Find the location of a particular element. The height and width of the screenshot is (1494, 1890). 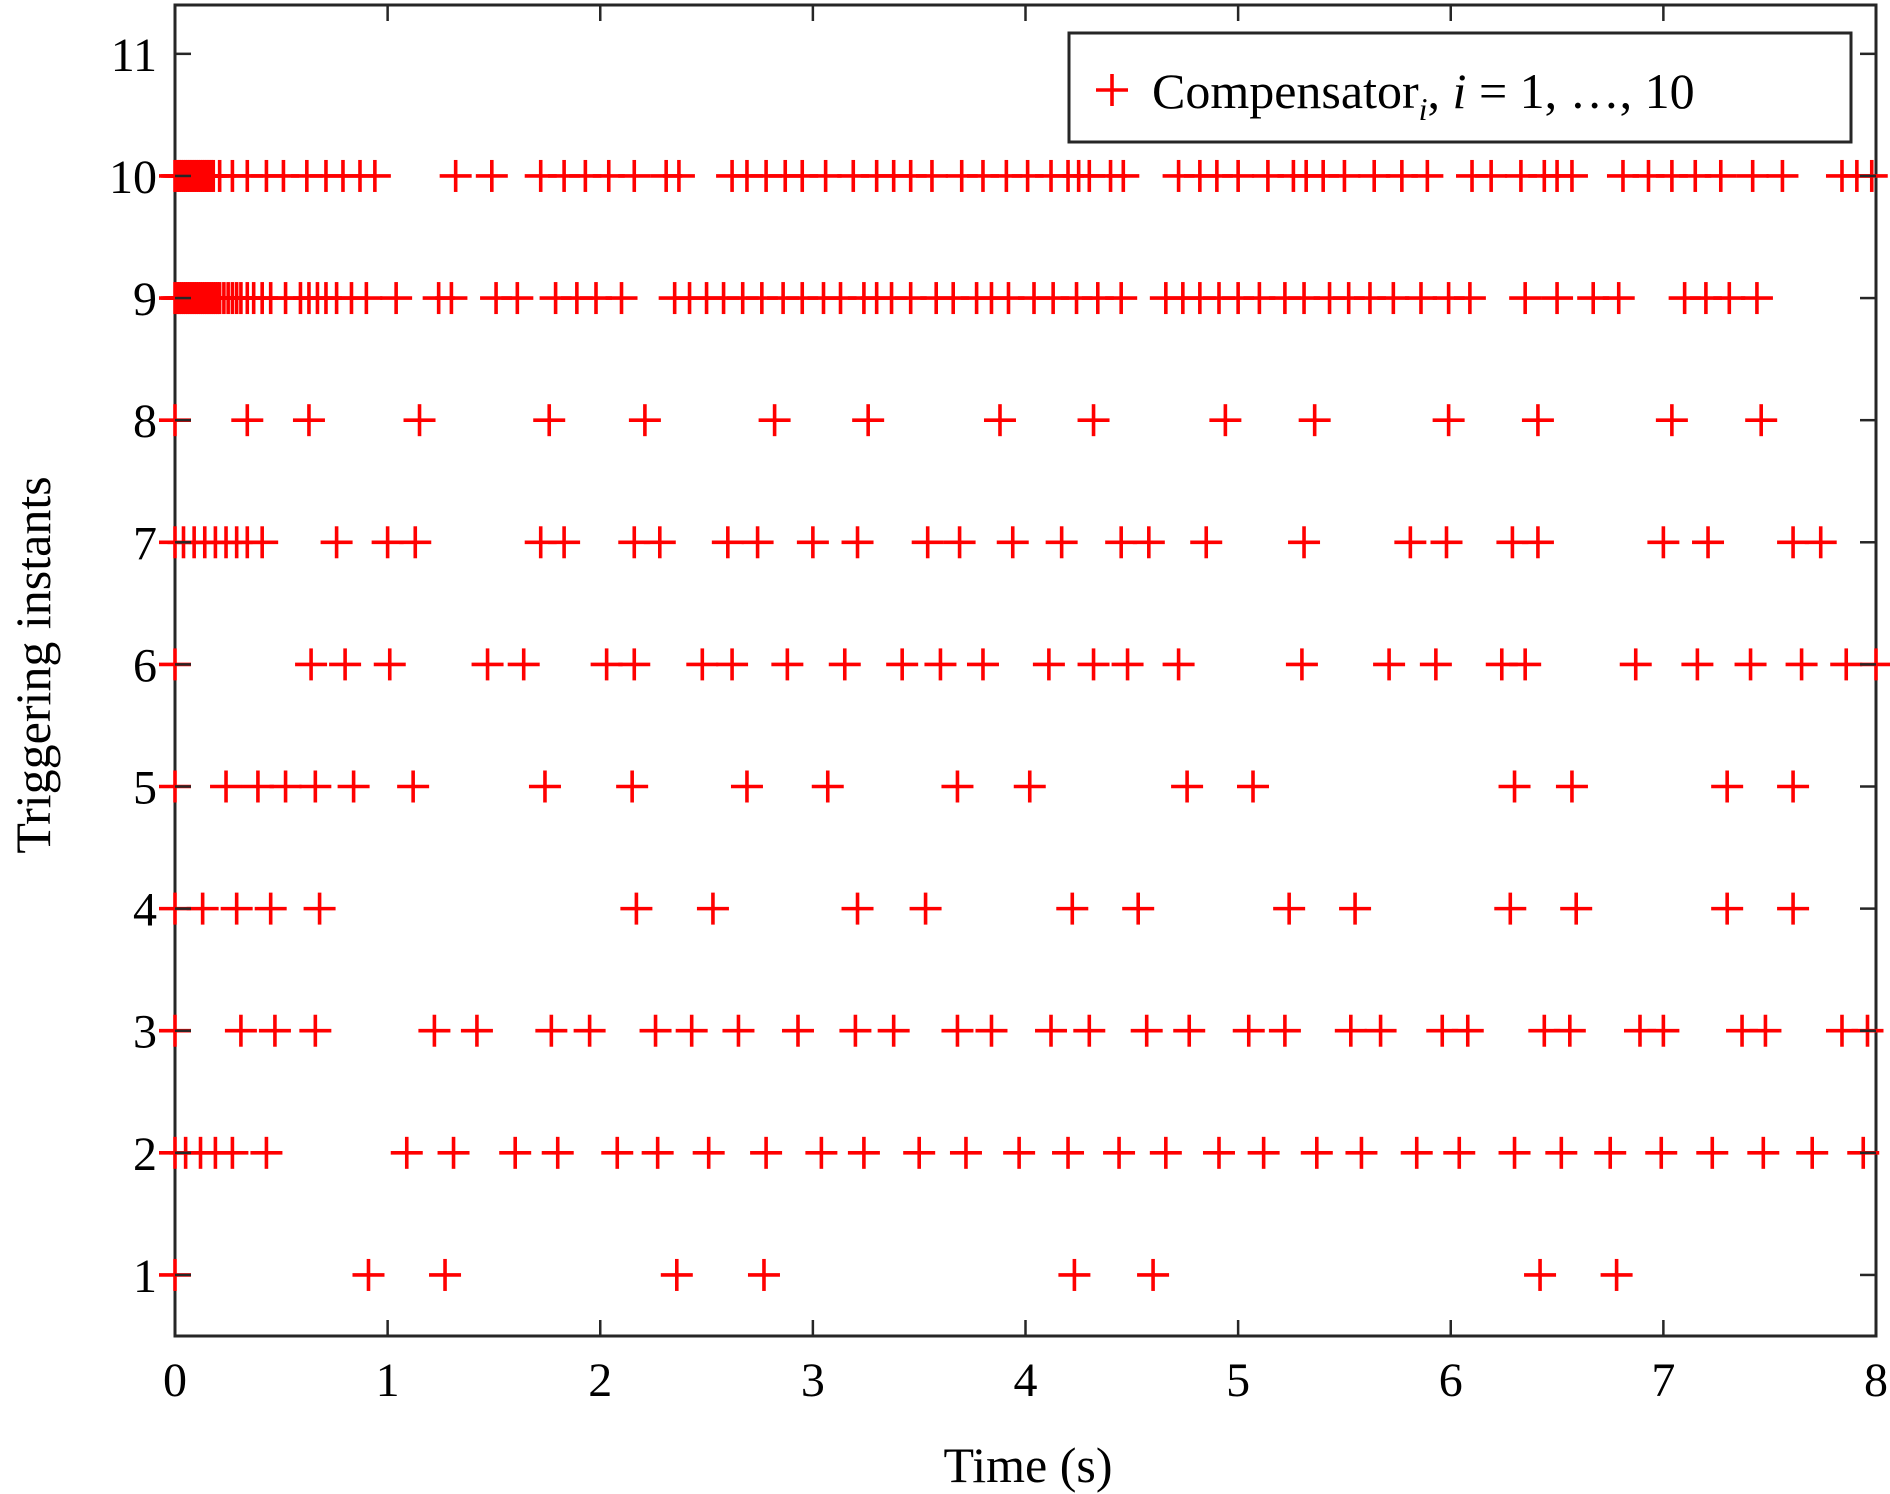

legend-label-prefix: Compensator is located at coordinates (1285, 91).